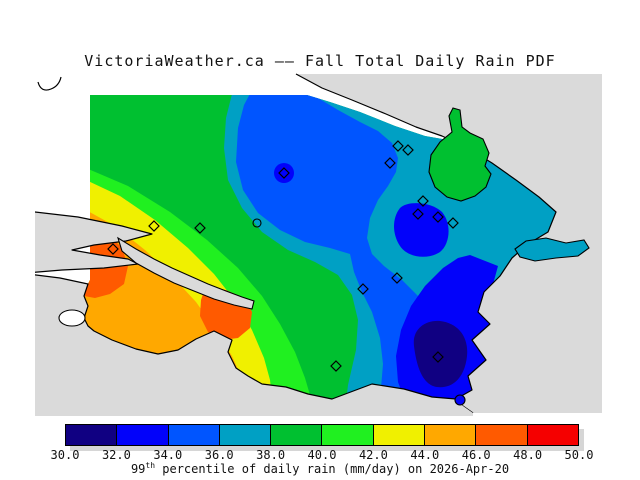  I want to click on colorbar, so click(322, 435).